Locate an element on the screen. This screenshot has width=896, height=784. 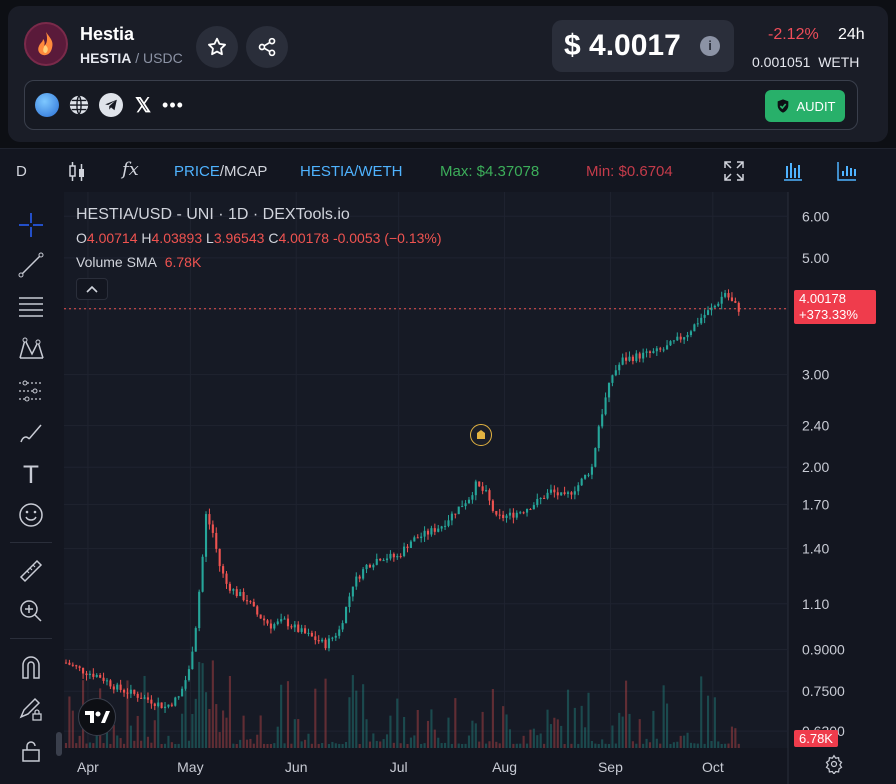
event-marker-icon is located at coordinates (481, 435).